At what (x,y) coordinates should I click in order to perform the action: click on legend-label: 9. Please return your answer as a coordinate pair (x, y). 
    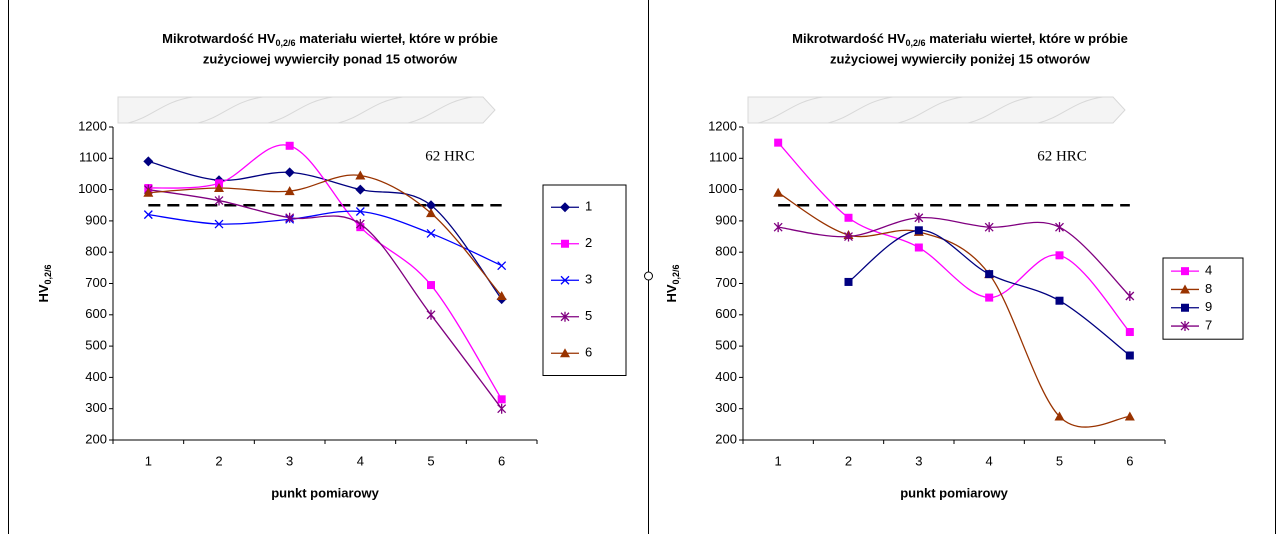
    Looking at the image, I should click on (1208, 306).